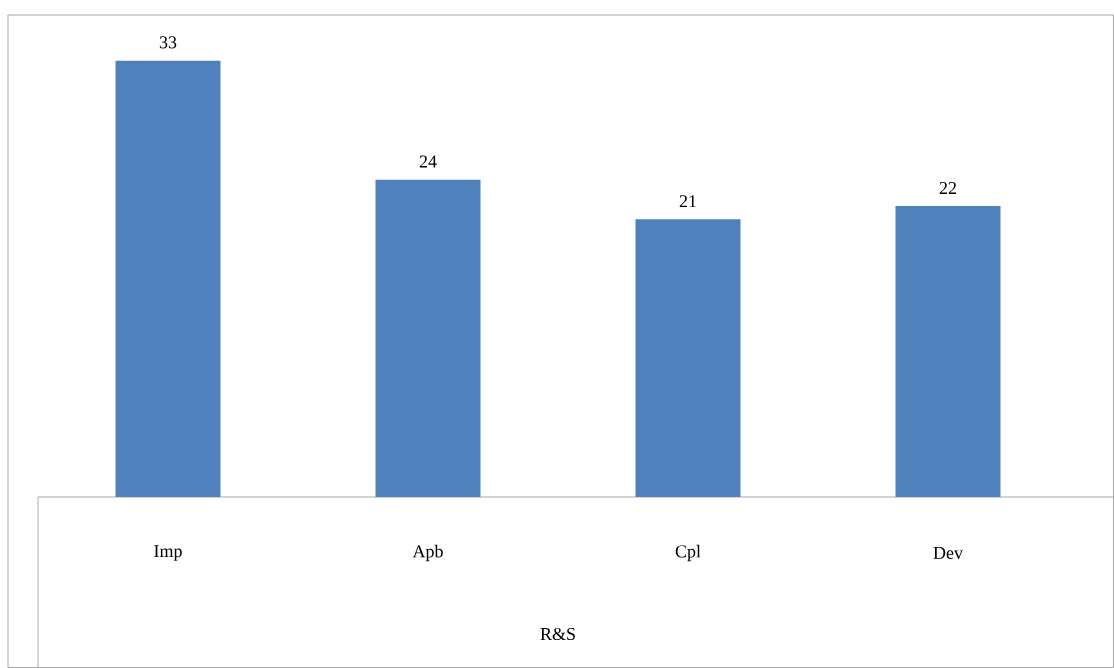 The image size is (1114, 668). What do you see at coordinates (557, 634) in the screenshot?
I see `x-axis-title: R&S` at bounding box center [557, 634].